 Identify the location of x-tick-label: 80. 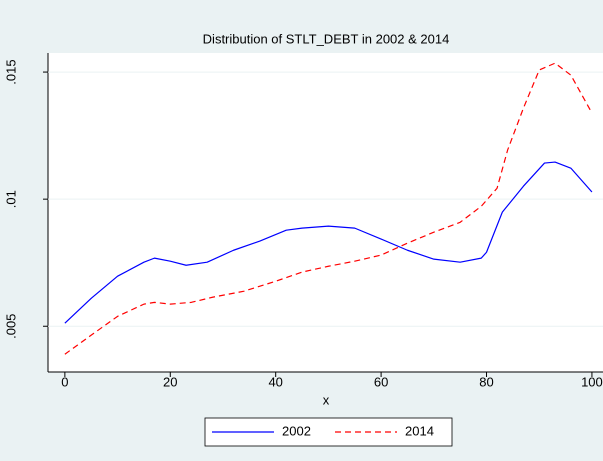
(486, 381).